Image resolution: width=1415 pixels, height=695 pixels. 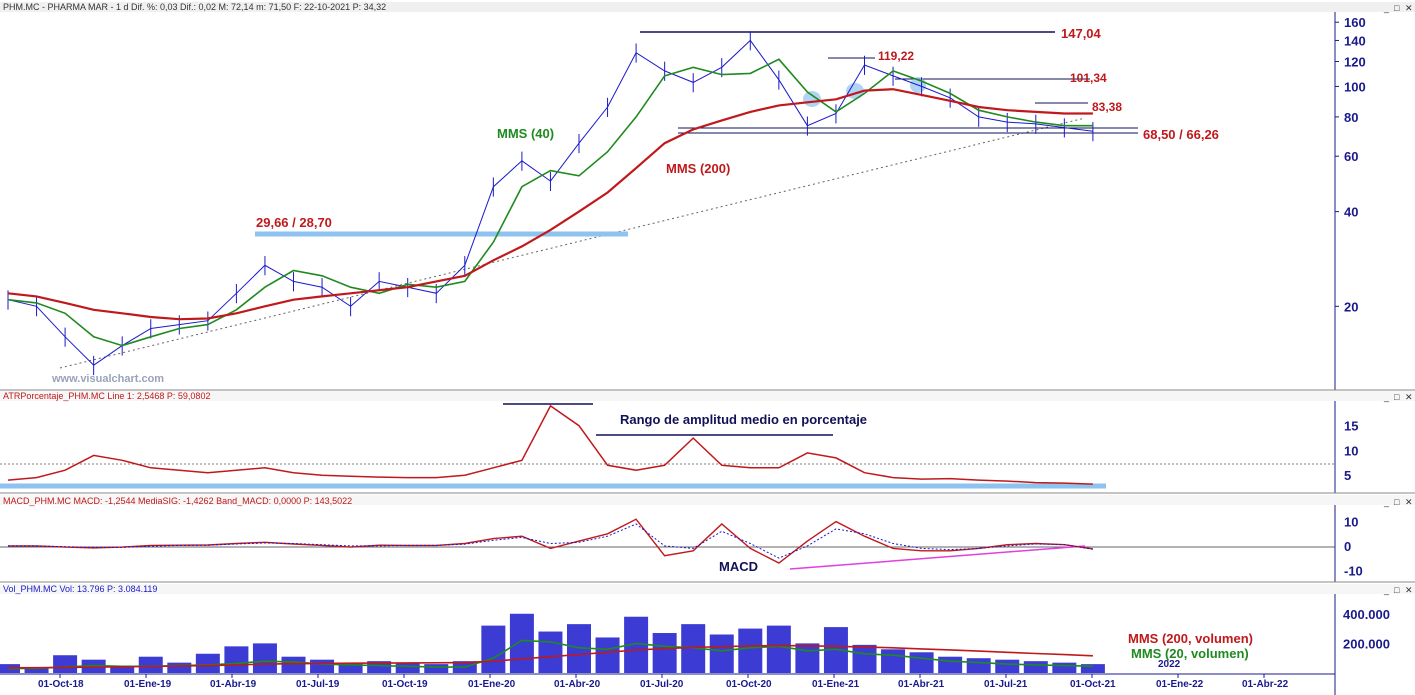 What do you see at coordinates (107, 379) in the screenshot?
I see `watermark: www.visualchart.com` at bounding box center [107, 379].